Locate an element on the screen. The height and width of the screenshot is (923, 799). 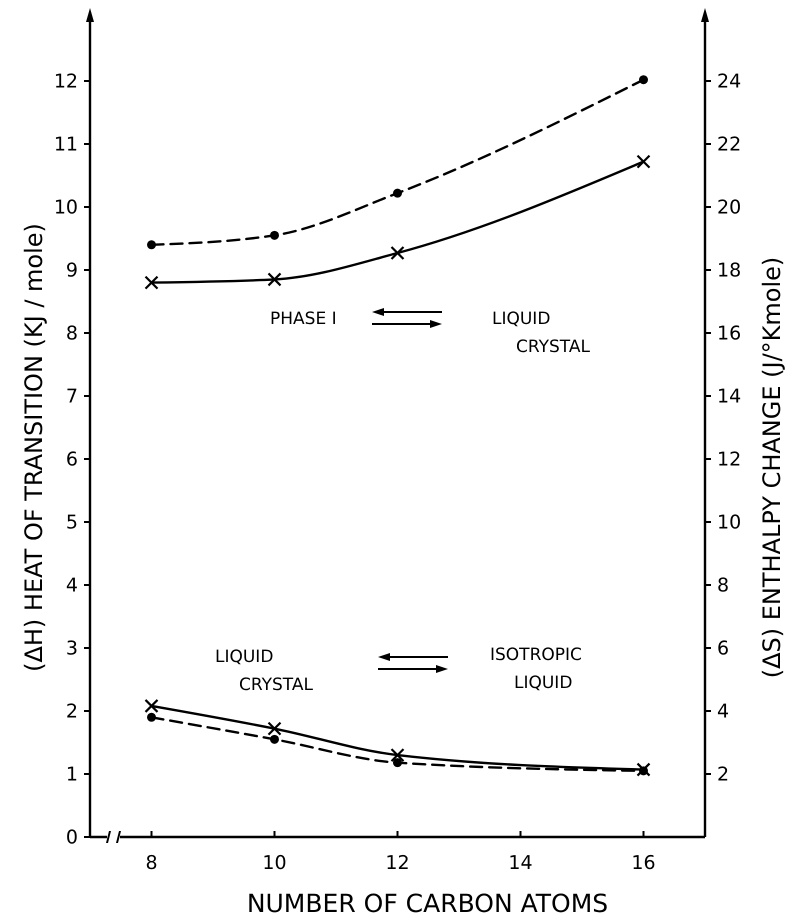
x-axis-title: NUMBER OF CARBON ATOMS is located at coordinates (427, 903).